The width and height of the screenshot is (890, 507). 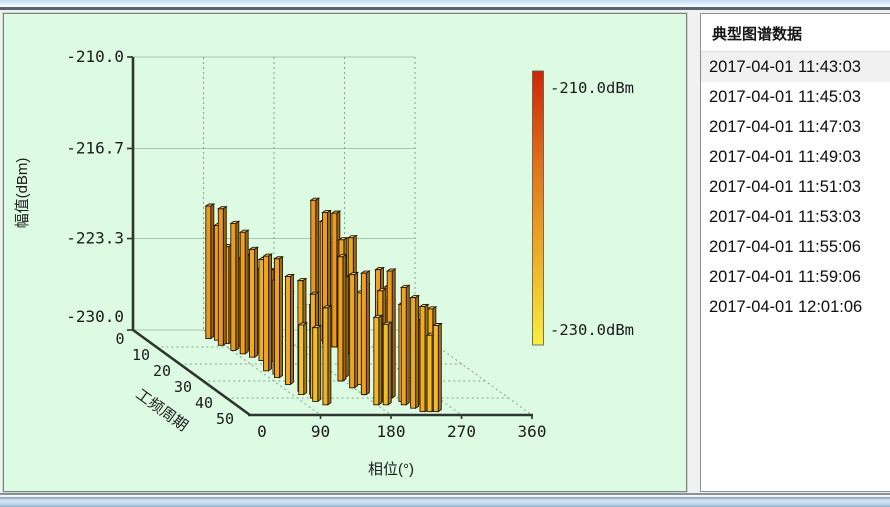 I want to click on window-bottom-divider, so click(x=445, y=494).